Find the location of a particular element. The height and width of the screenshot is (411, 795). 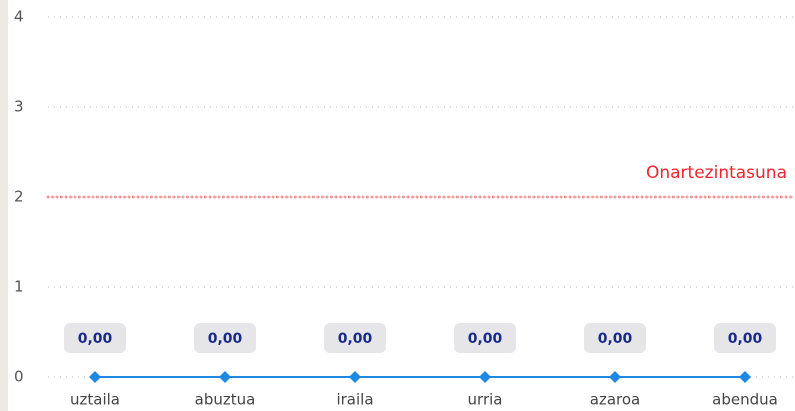

y-tick-label: 1 is located at coordinates (19, 287).